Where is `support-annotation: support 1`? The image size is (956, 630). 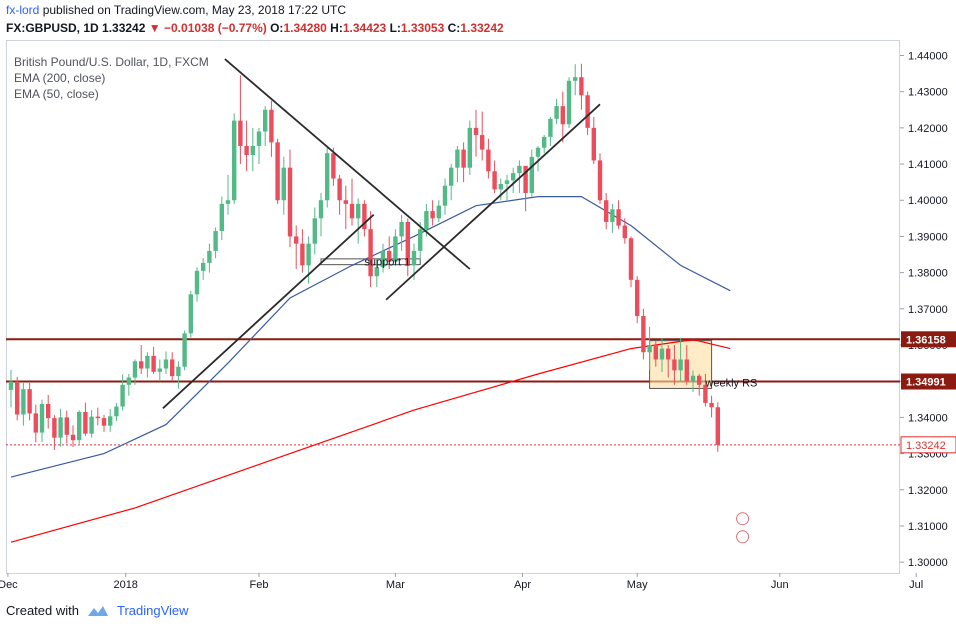 support-annotation: support 1 is located at coordinates (387, 262).